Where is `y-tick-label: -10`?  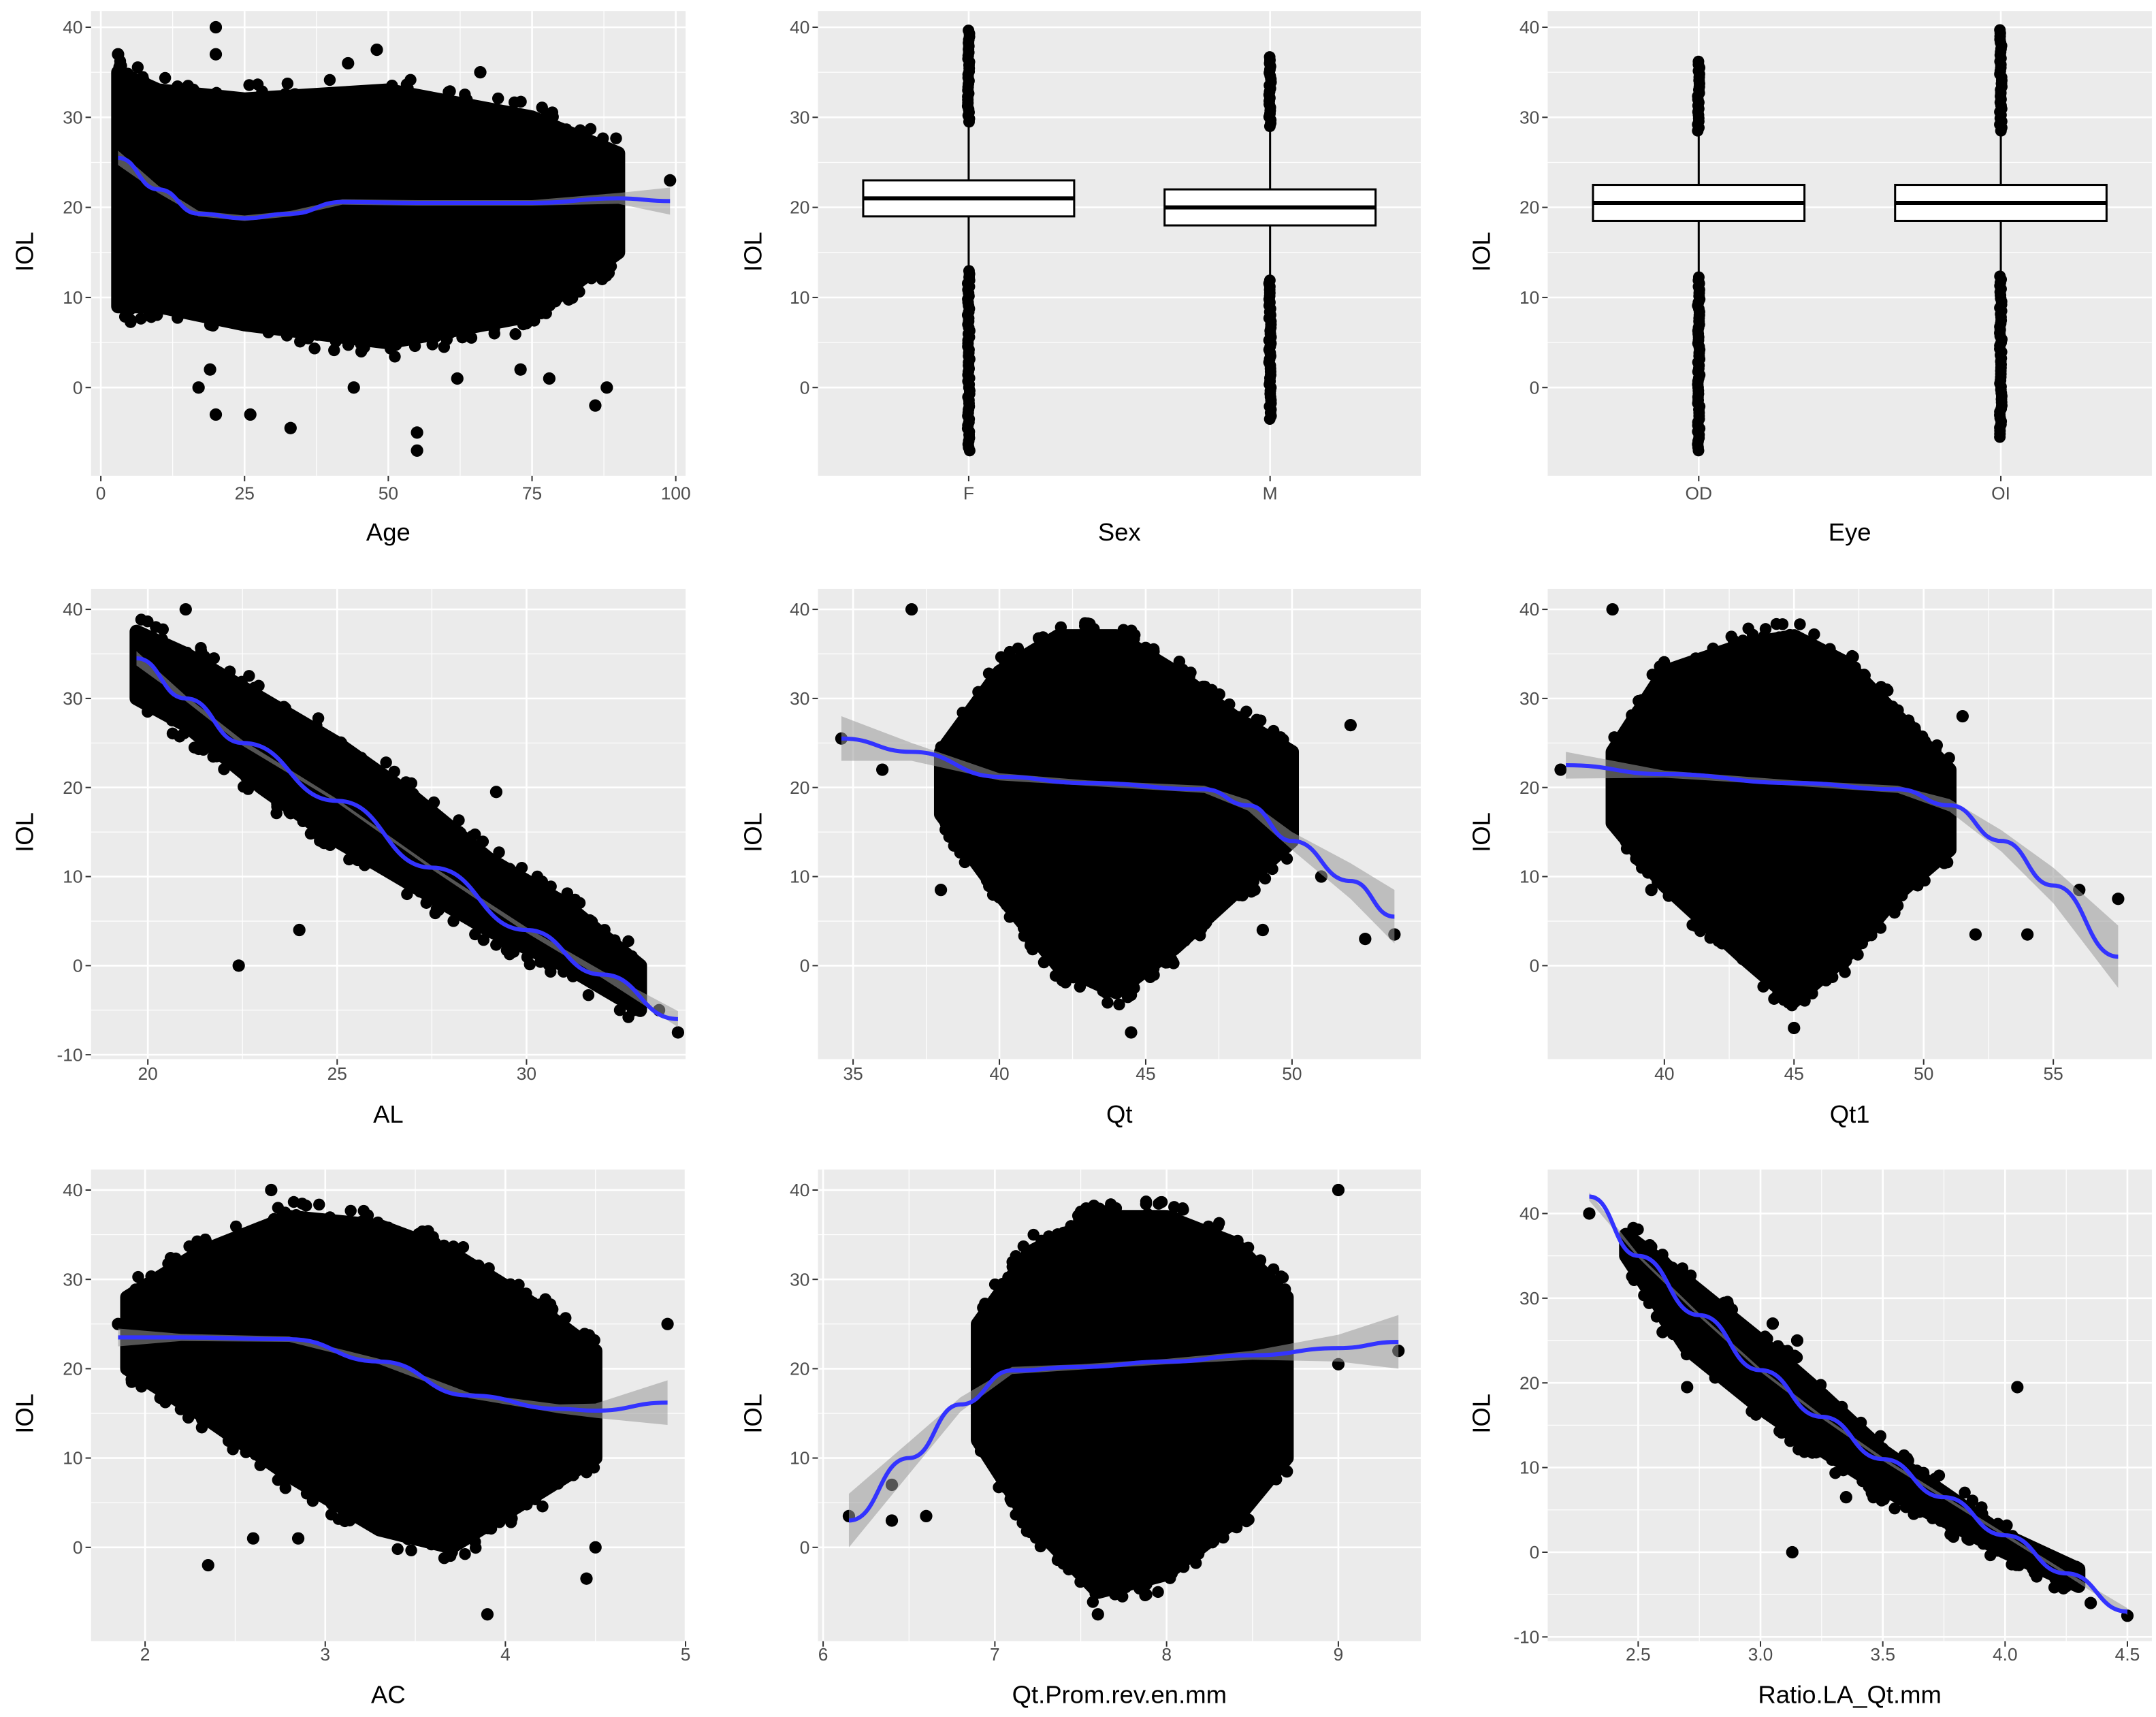
y-tick-label: -10 is located at coordinates (1526, 1637).